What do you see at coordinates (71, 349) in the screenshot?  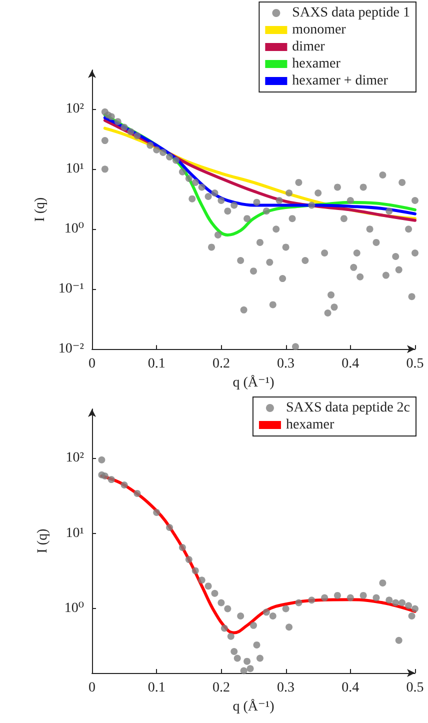 I see `y-tick-label: 10⁻²` at bounding box center [71, 349].